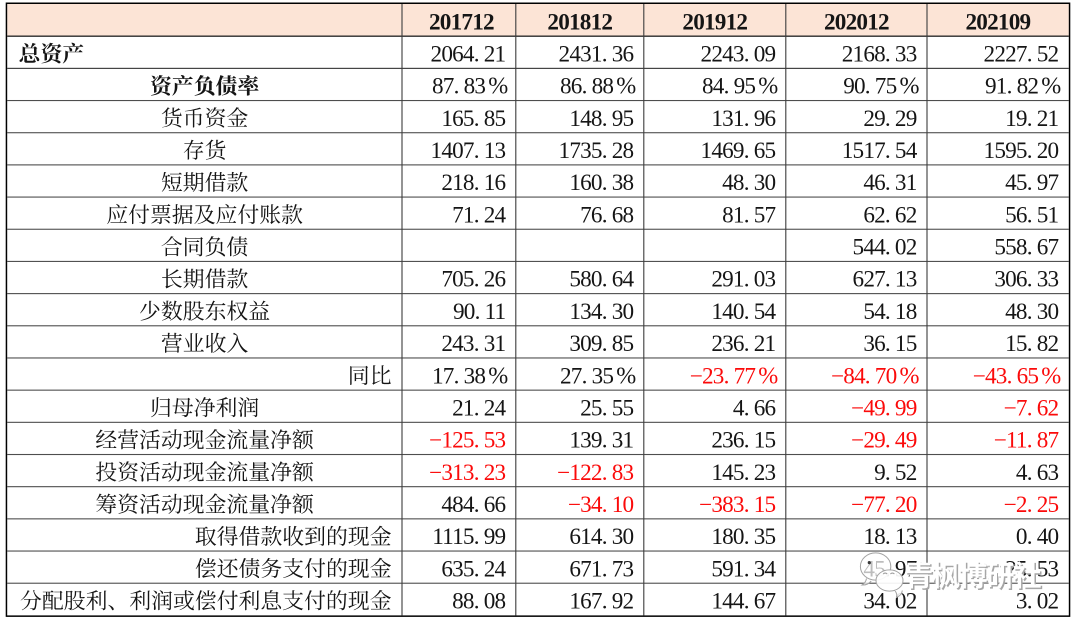 This screenshot has height=623, width=1080. What do you see at coordinates (473, 280) in the screenshot?
I see `svg-text: 705. 26` at bounding box center [473, 280].